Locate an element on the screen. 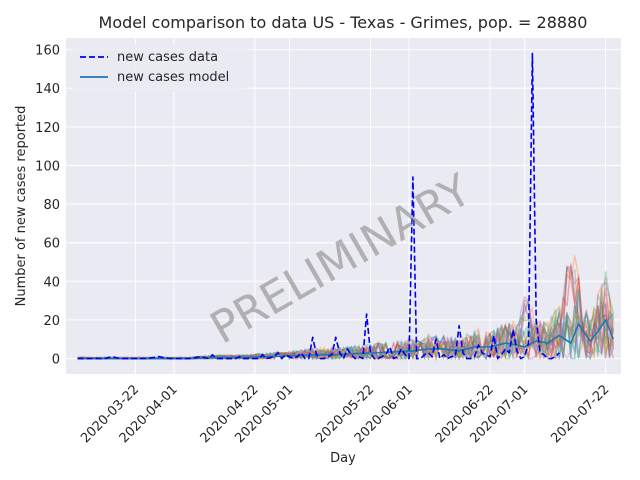  y-ticks: 0 20 40 60 80 100 120 140 160 is located at coordinates (47, 206).